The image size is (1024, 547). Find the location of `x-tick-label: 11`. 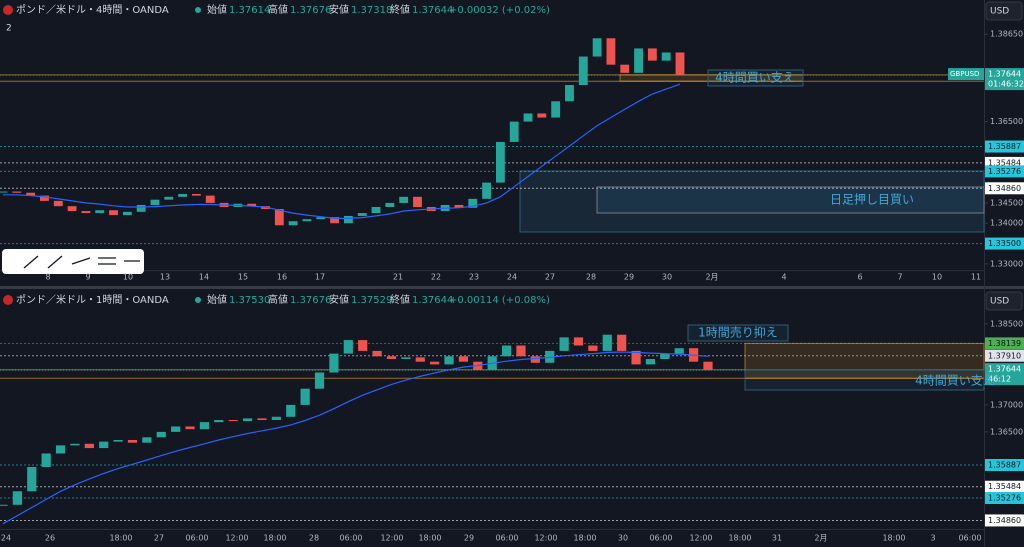

x-tick-label: 11 is located at coordinates (976, 277).